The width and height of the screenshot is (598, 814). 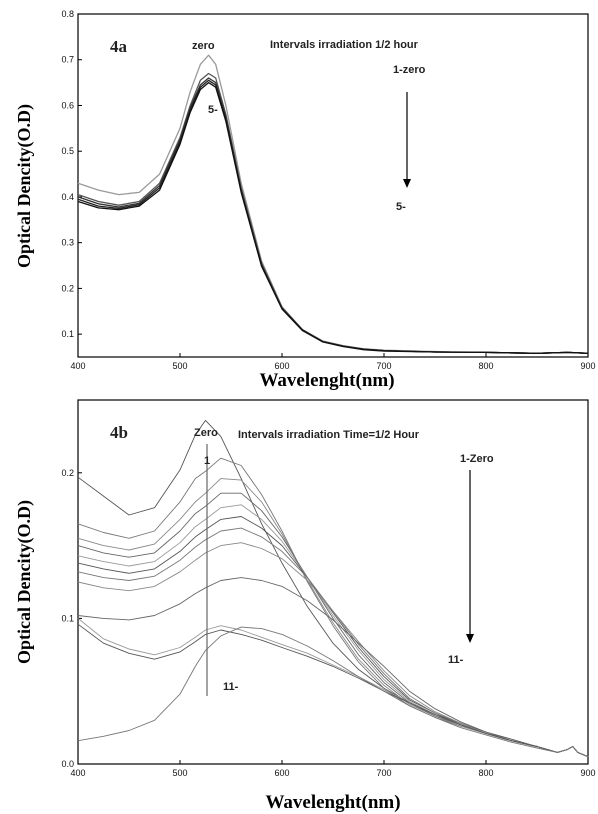 I want to click on x-tick-label-4b: 900, so click(x=587, y=773).